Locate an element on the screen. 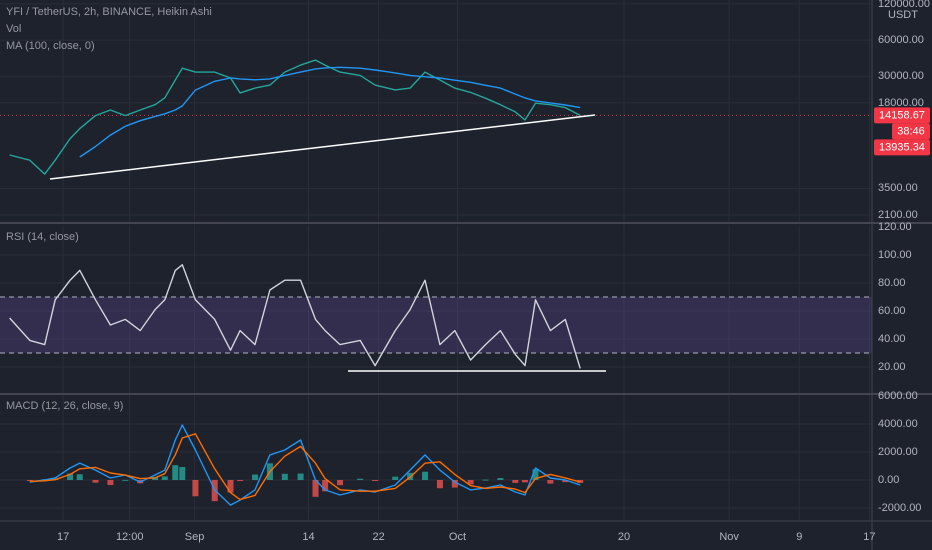 The height and width of the screenshot is (550, 932). y-tick-label: 120000.00 is located at coordinates (904, 5).